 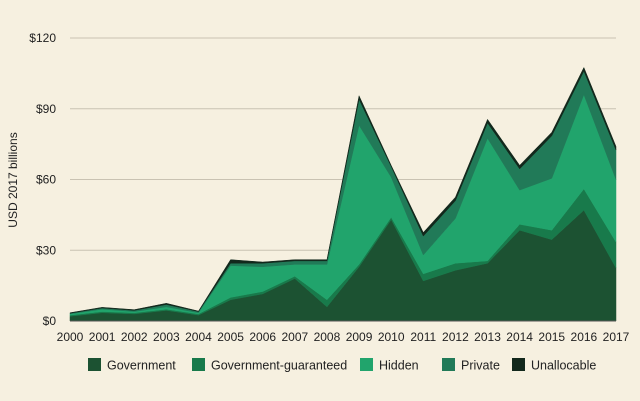 I want to click on y-axis-label: USD 2017 billions, so click(x=13, y=179).